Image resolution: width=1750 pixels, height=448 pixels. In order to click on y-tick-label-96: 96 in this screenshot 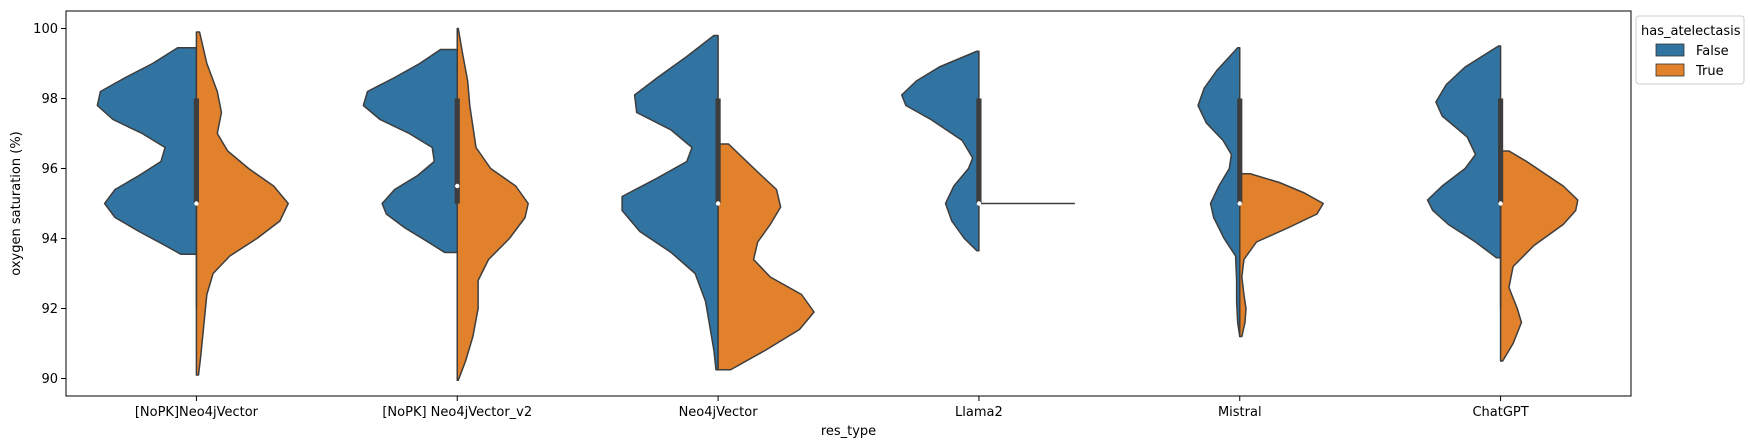, I will do `click(49, 169)`.